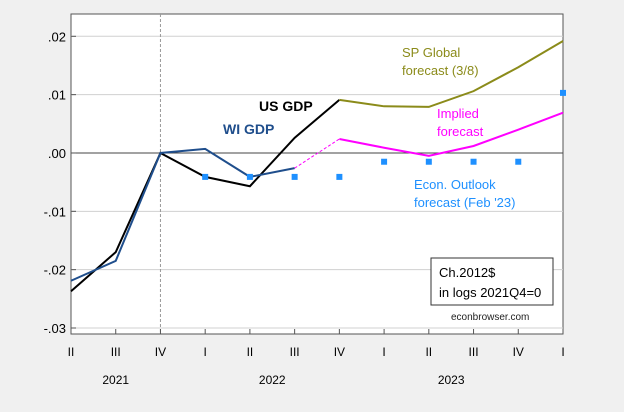 This screenshot has height=417, width=624. What do you see at coordinates (57, 153) in the screenshot?
I see `y-tick-label: .00` at bounding box center [57, 153].